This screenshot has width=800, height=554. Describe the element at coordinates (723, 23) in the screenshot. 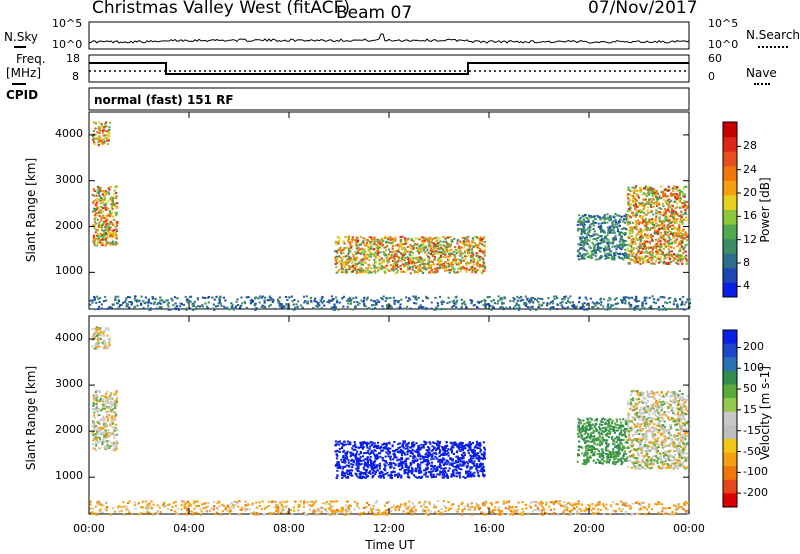

I see `nsearch-tick-top: 10^5` at that location.